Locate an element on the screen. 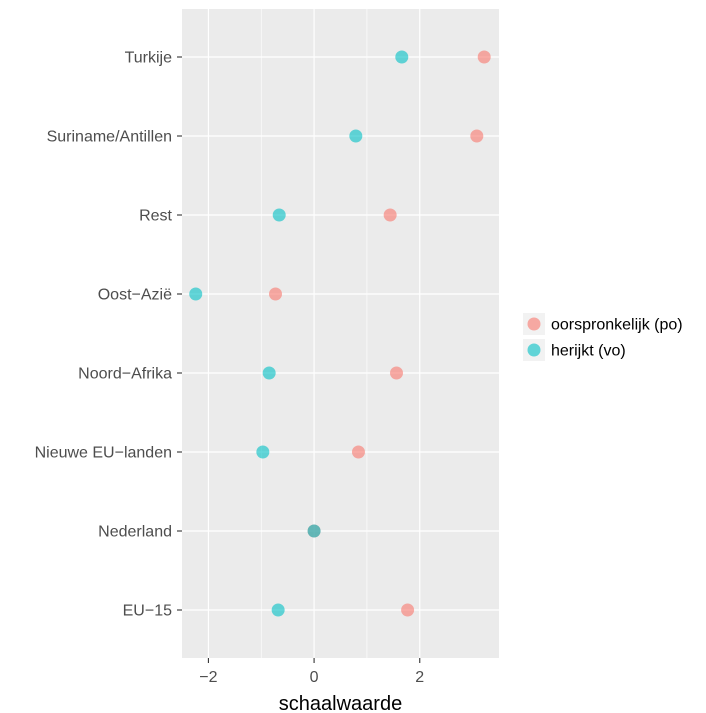 Image resolution: width=706 pixels, height=713 pixels. grid-minor is located at coordinates (314, 333).